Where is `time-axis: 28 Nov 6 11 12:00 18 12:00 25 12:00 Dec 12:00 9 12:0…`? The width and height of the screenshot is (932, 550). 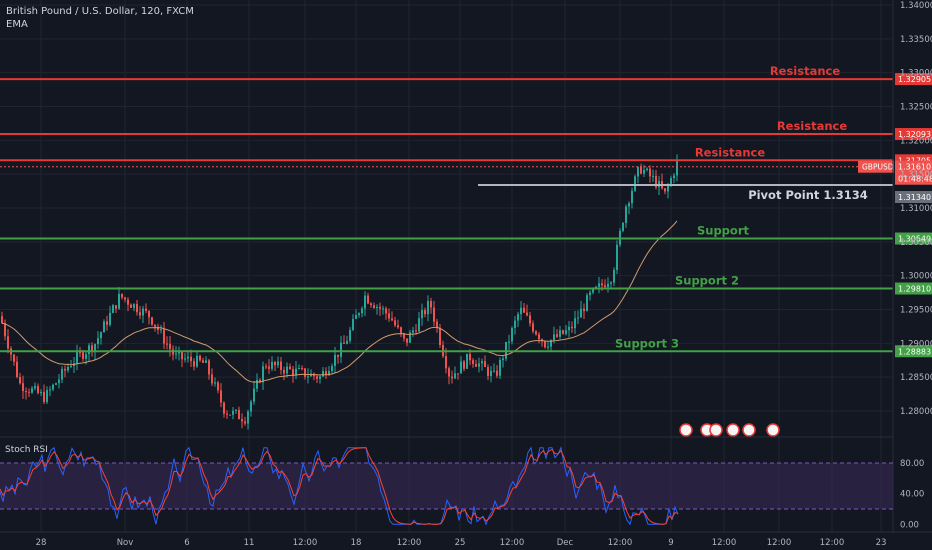
time-axis: 28 Nov 6 11 12:00 18 12:00 25 12:00 Dec 12:00 9 12:0… is located at coordinates (461, 543).